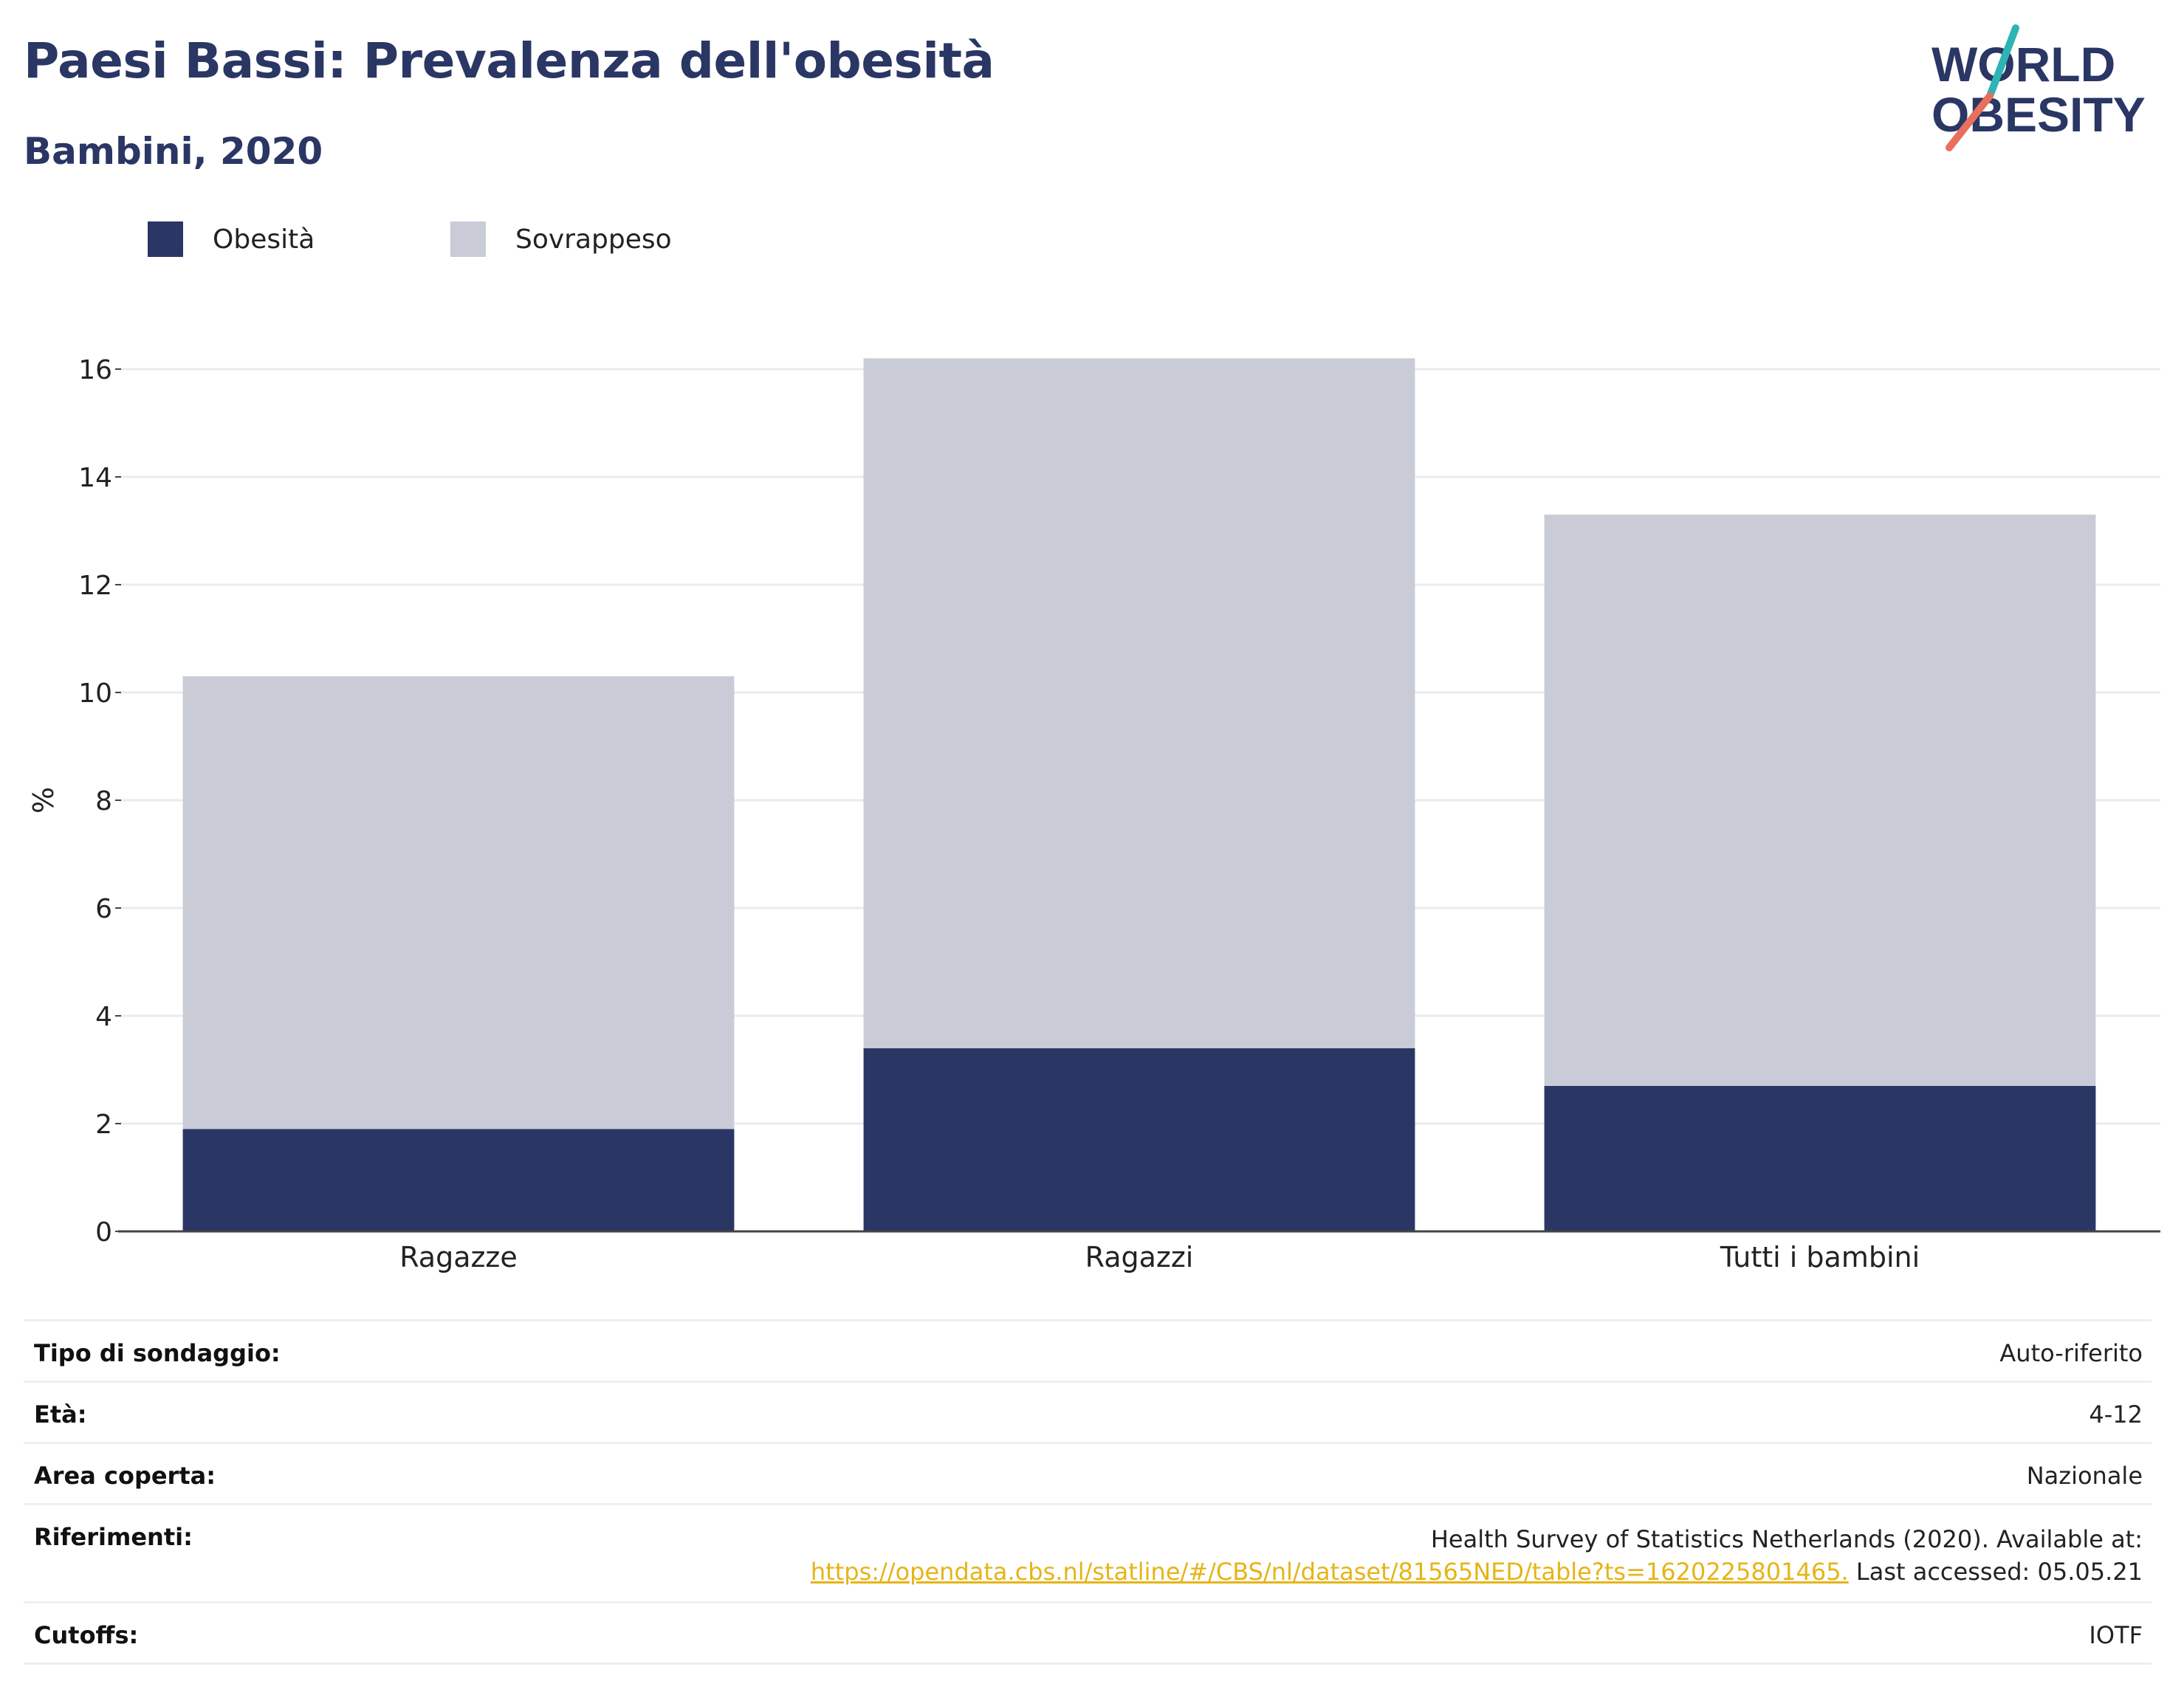 The width and height of the screenshot is (2184, 1695). I want to click on chart-title: Paesi Bassi: Prevalenza dell'obesità, so click(510, 60).